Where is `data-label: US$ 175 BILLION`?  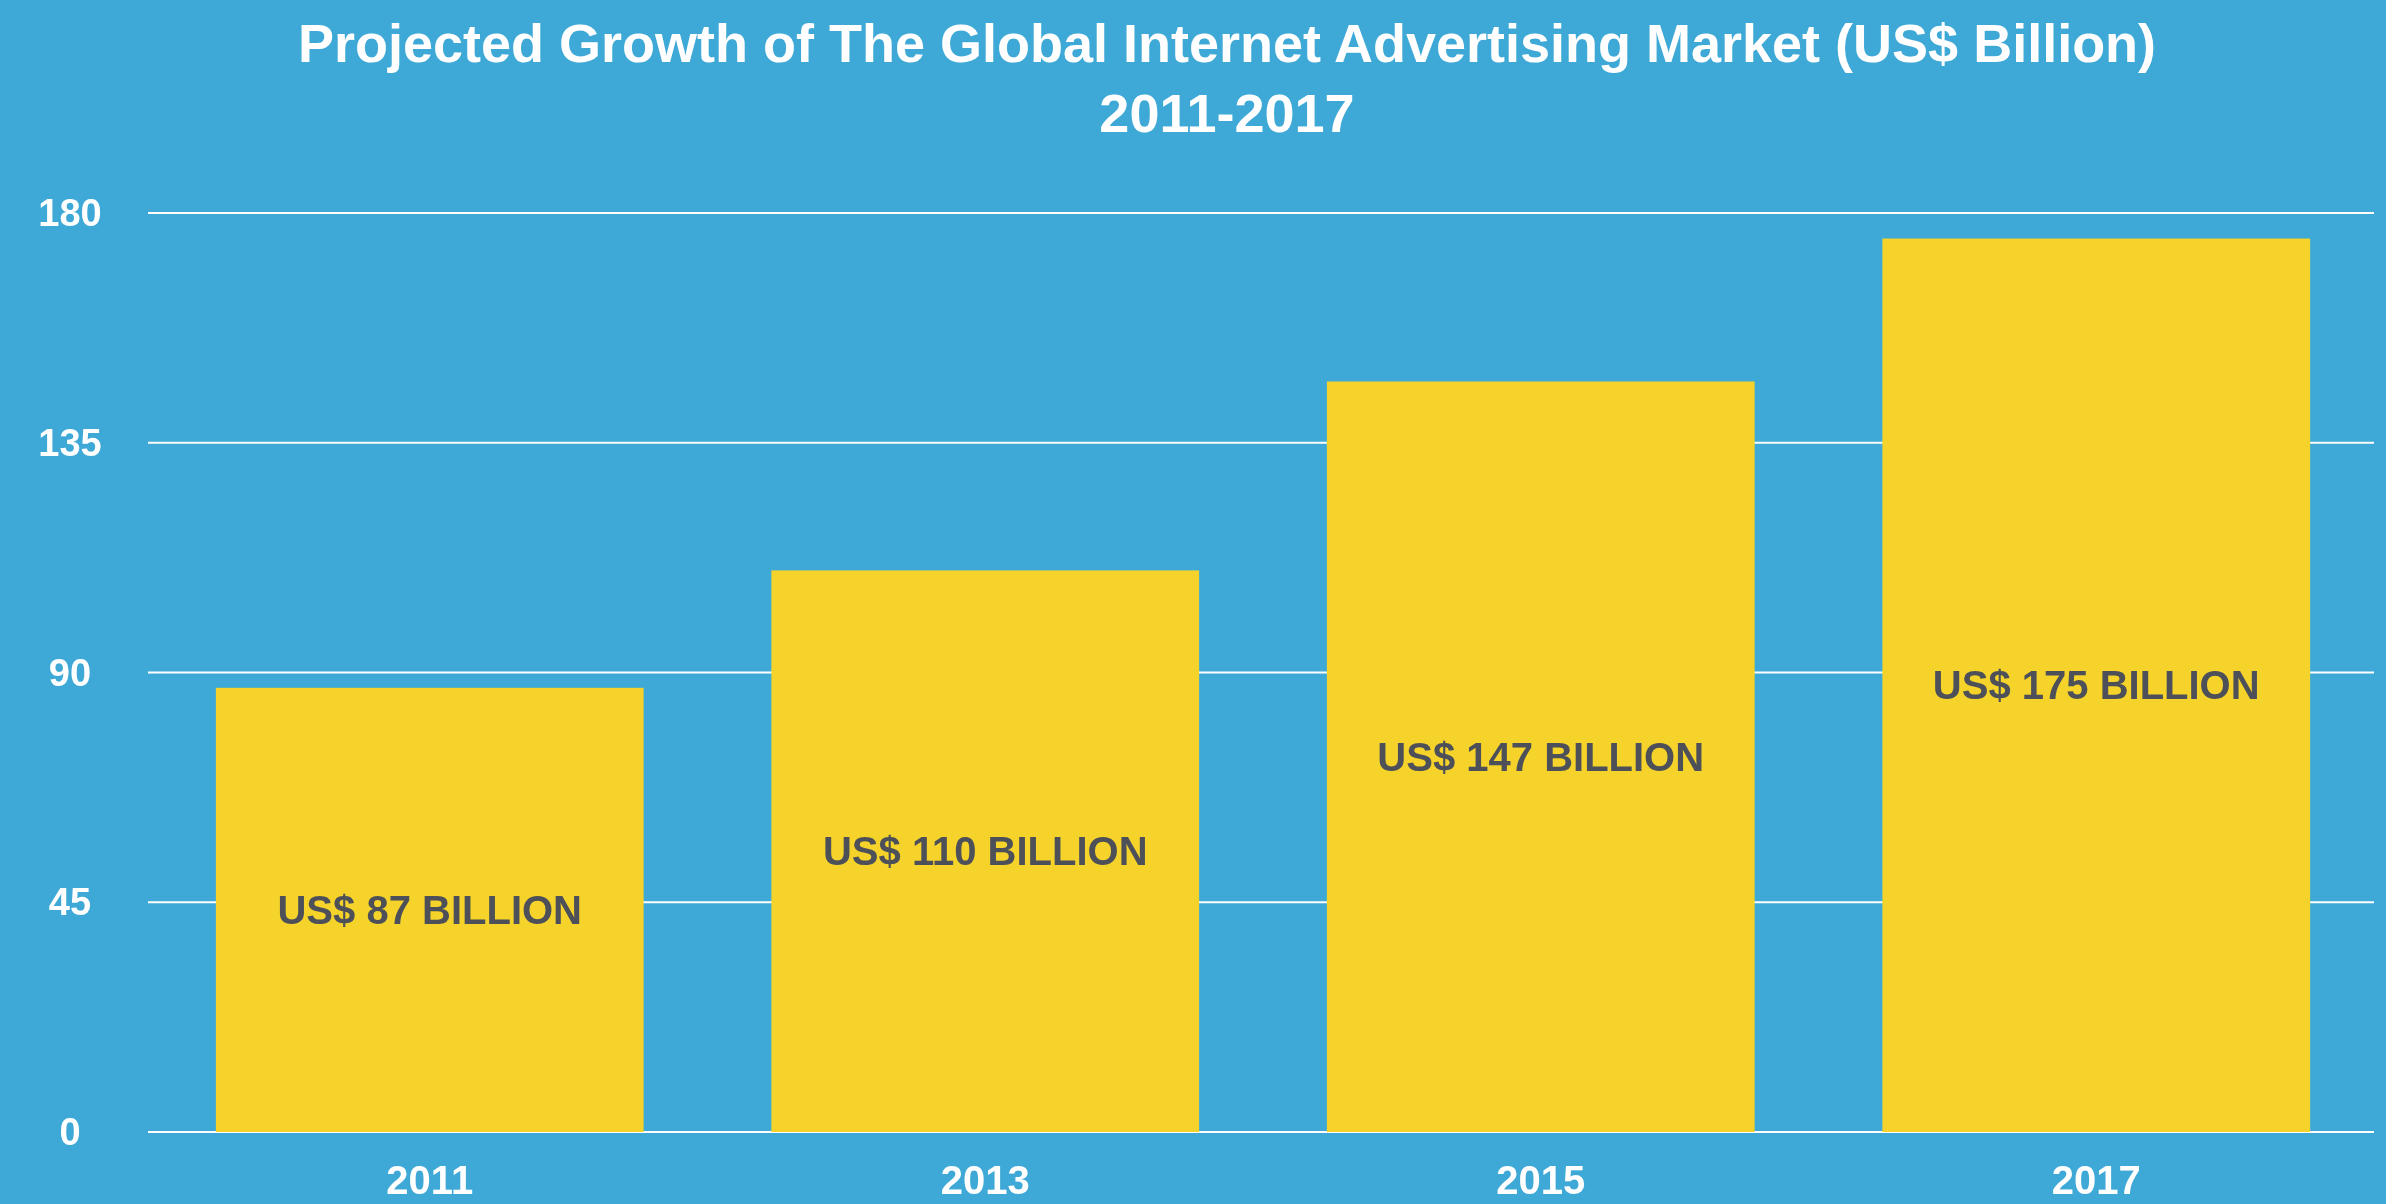
data-label: US$ 175 BILLION is located at coordinates (2096, 685).